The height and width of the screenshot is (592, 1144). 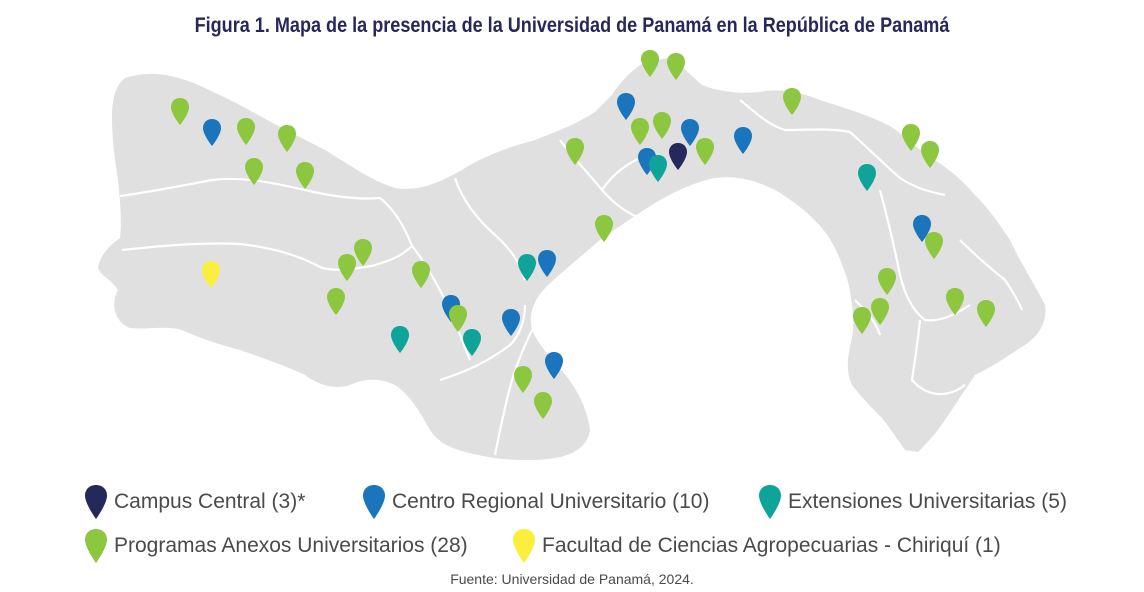 What do you see at coordinates (795, 116) in the screenshot?
I see `panama-border` at bounding box center [795, 116].